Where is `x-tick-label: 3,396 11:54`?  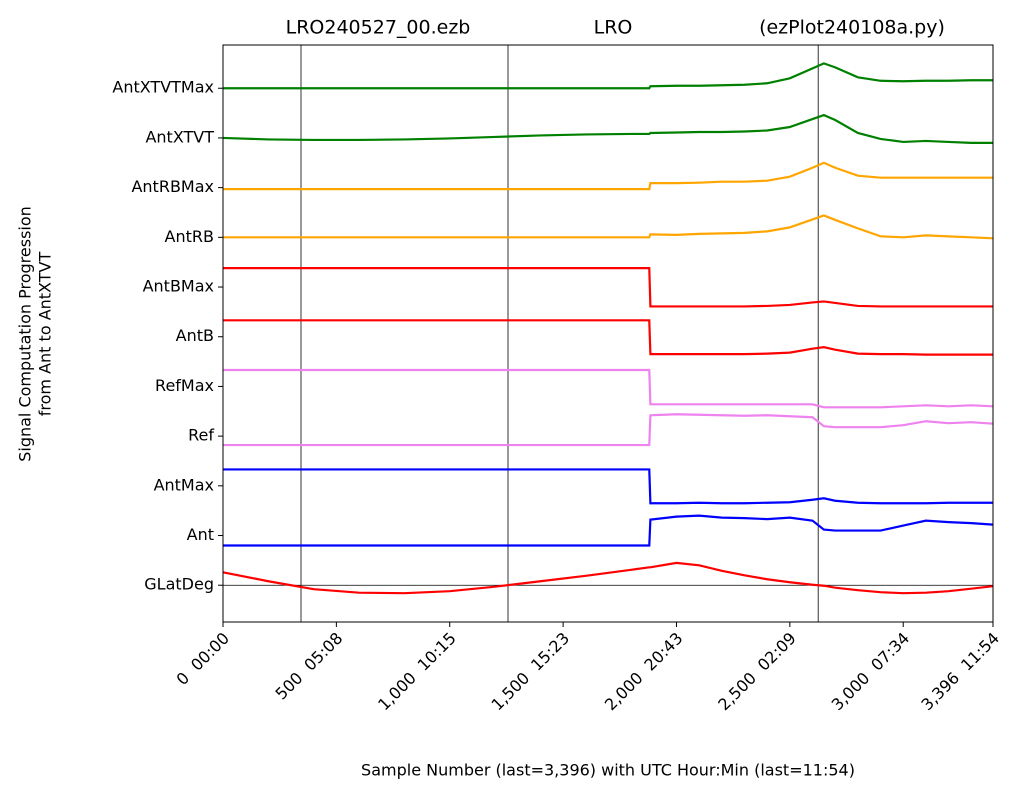
x-tick-label: 3,396 11:54 is located at coordinates (960, 672).